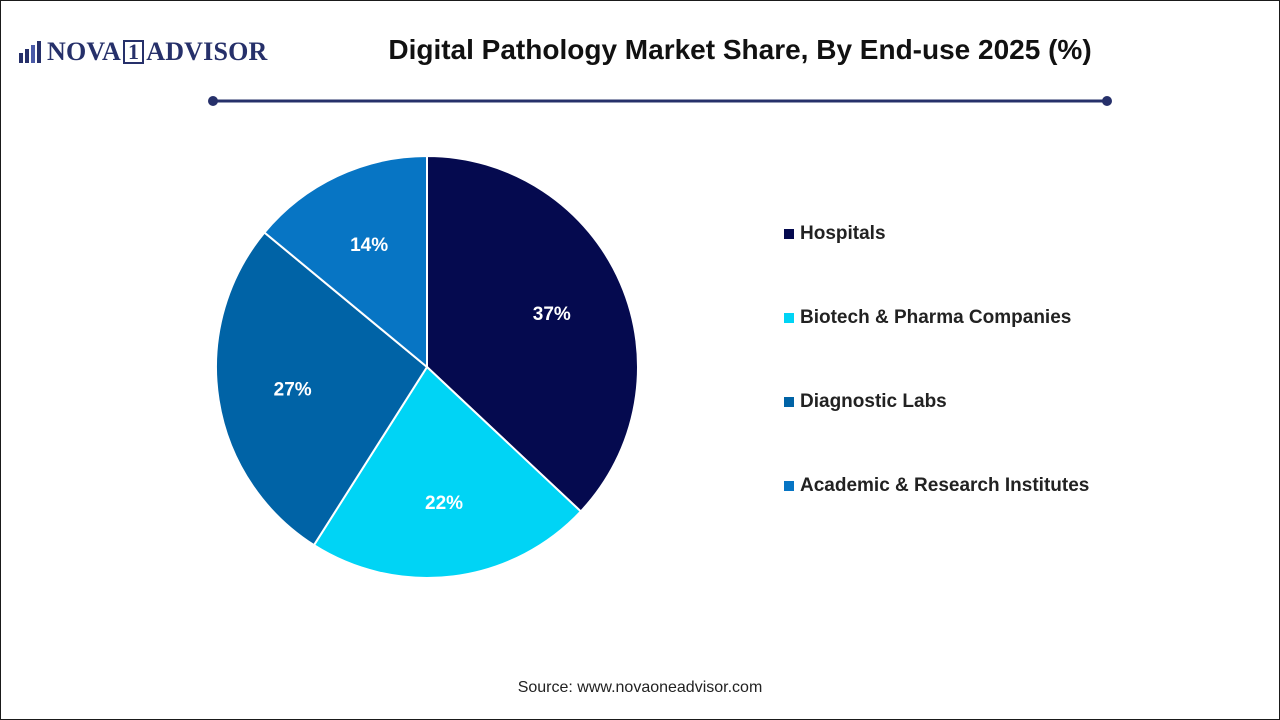  What do you see at coordinates (640, 687) in the screenshot?
I see `source-note: Source: www.novaoneadvisor.com` at bounding box center [640, 687].